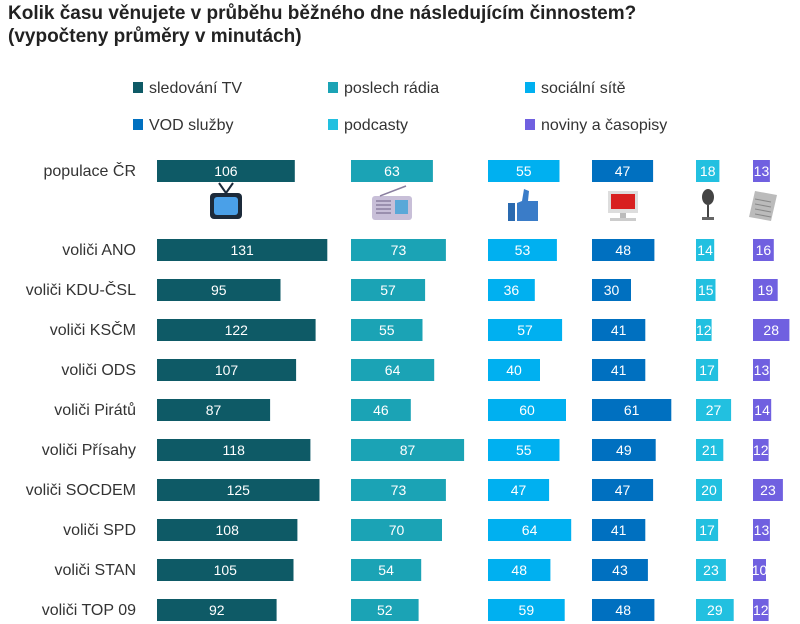 Image resolution: width=800 pixels, height=624 pixels. I want to click on data-label: 95, so click(219, 290).